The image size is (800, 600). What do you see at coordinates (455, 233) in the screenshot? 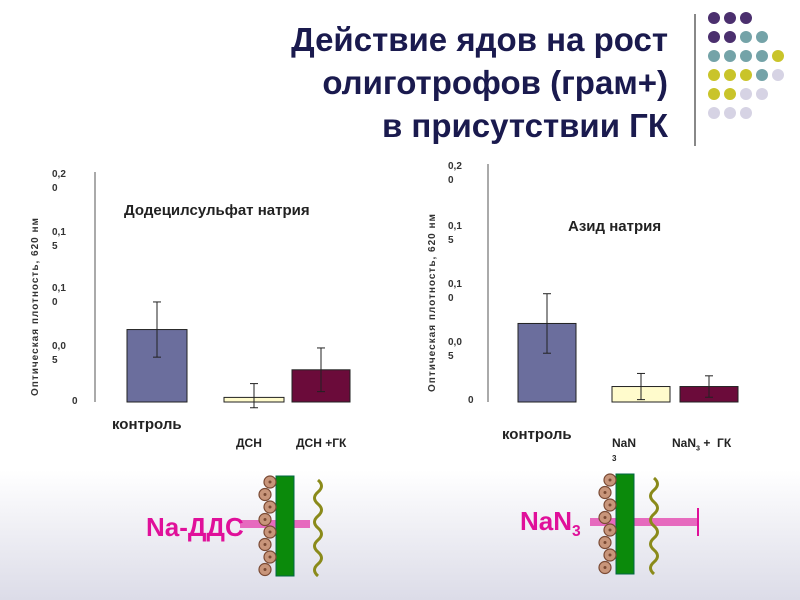
I see `chart-azide-ytick-3: 0,15` at bounding box center [455, 233].